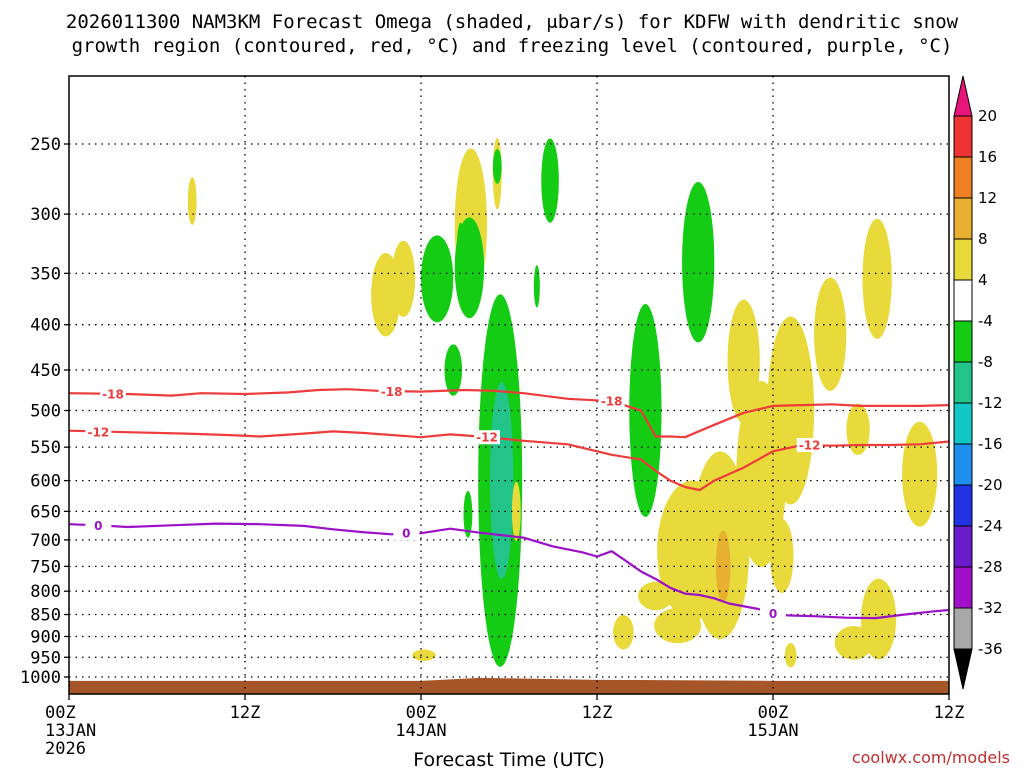  Describe the element at coordinates (45, 215) in the screenshot. I see `y-tick-label-300: 300` at that location.